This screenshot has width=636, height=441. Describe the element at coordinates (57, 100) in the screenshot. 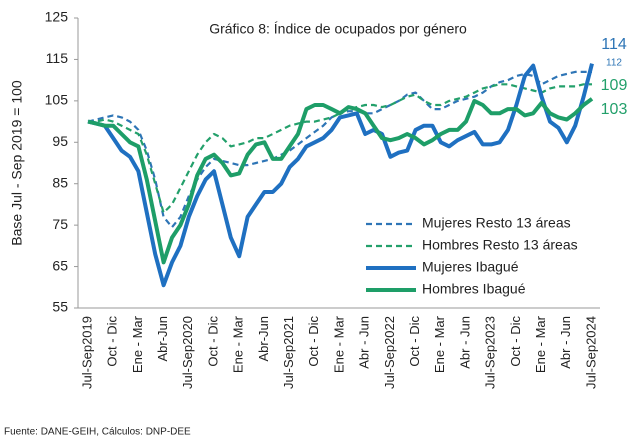

I see `y-tick-label: 105` at that location.